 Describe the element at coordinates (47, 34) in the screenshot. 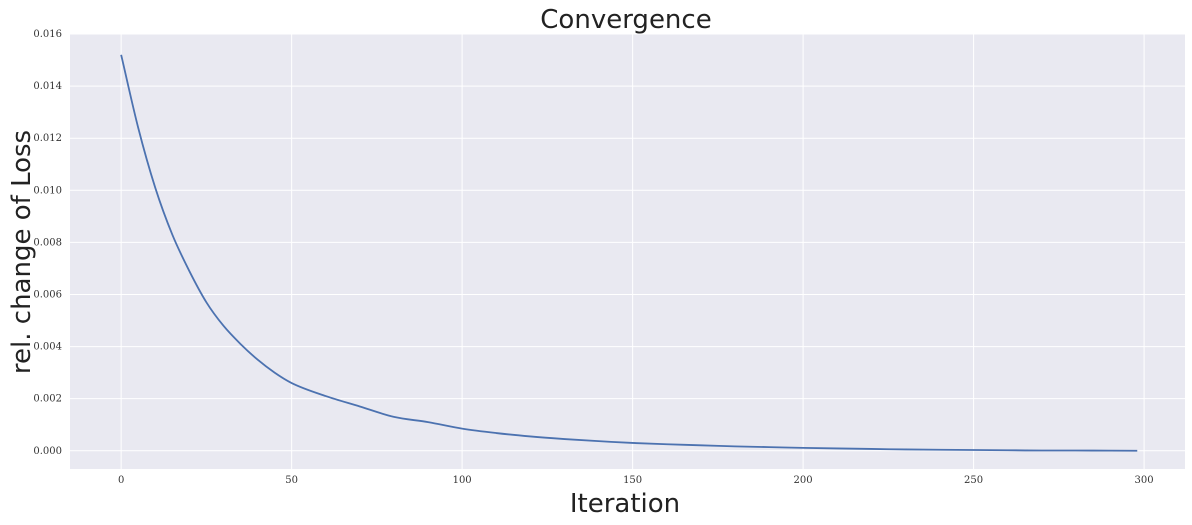

I see `y-tick-label: 0.016` at that location.